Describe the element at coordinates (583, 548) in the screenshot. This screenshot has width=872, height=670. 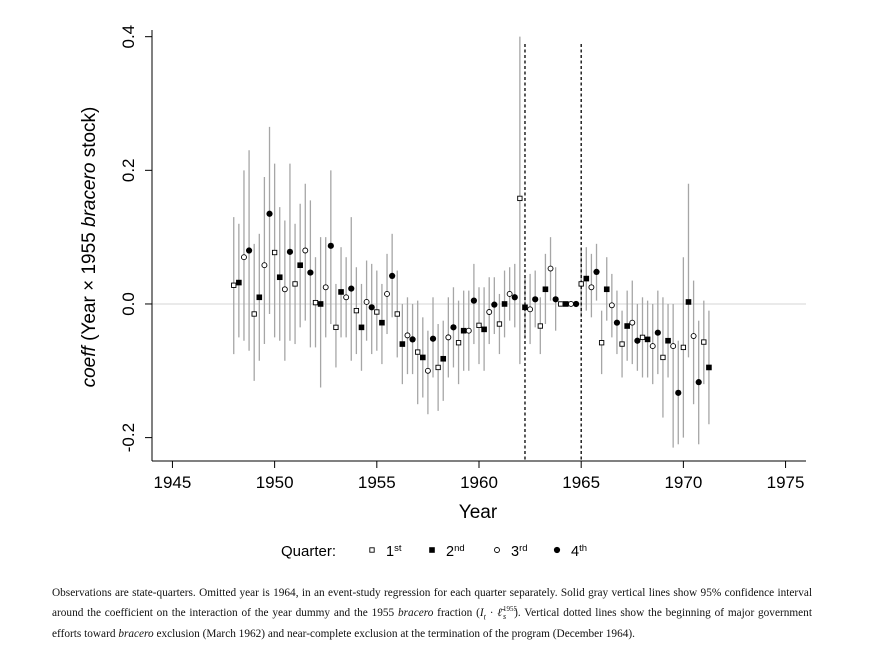
I see `legend-label-suffix-4: th` at that location.